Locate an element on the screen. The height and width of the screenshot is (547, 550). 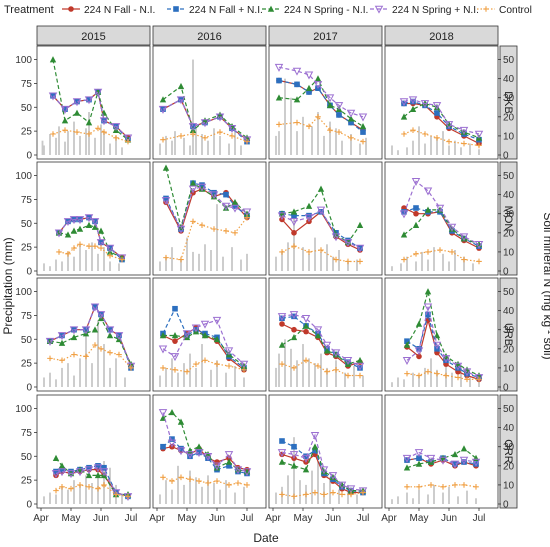
x-tick-label: Apr is located at coordinates (273, 518).